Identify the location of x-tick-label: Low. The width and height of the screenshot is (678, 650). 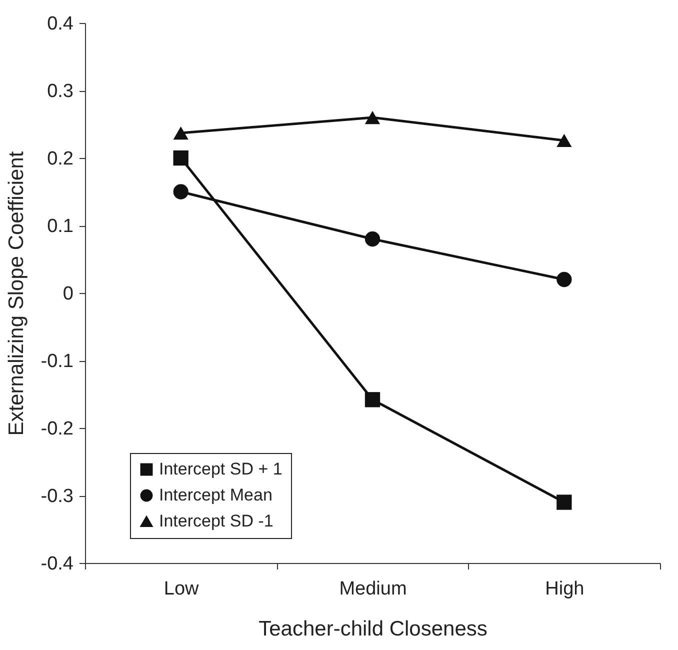
(182, 589).